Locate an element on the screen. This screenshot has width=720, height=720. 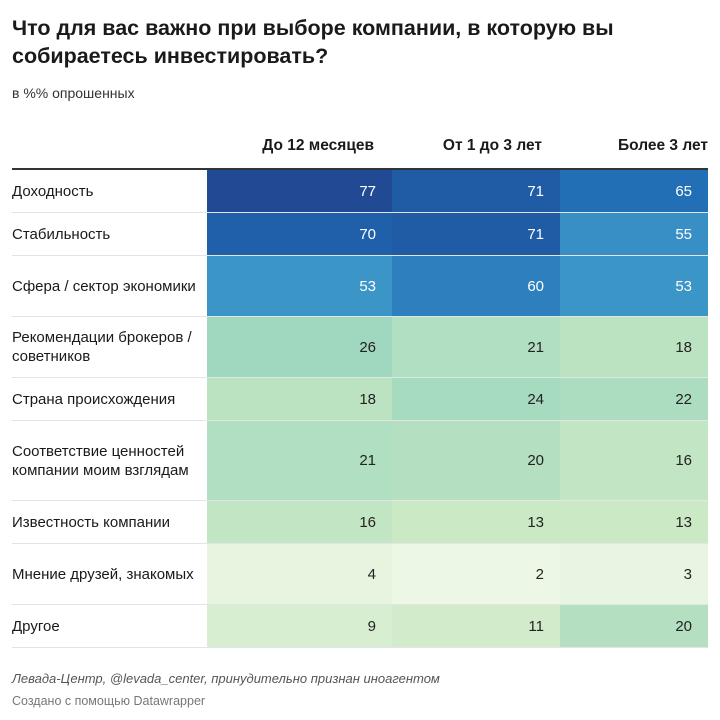
row-label: Известность компании is located at coordinates (91, 522).